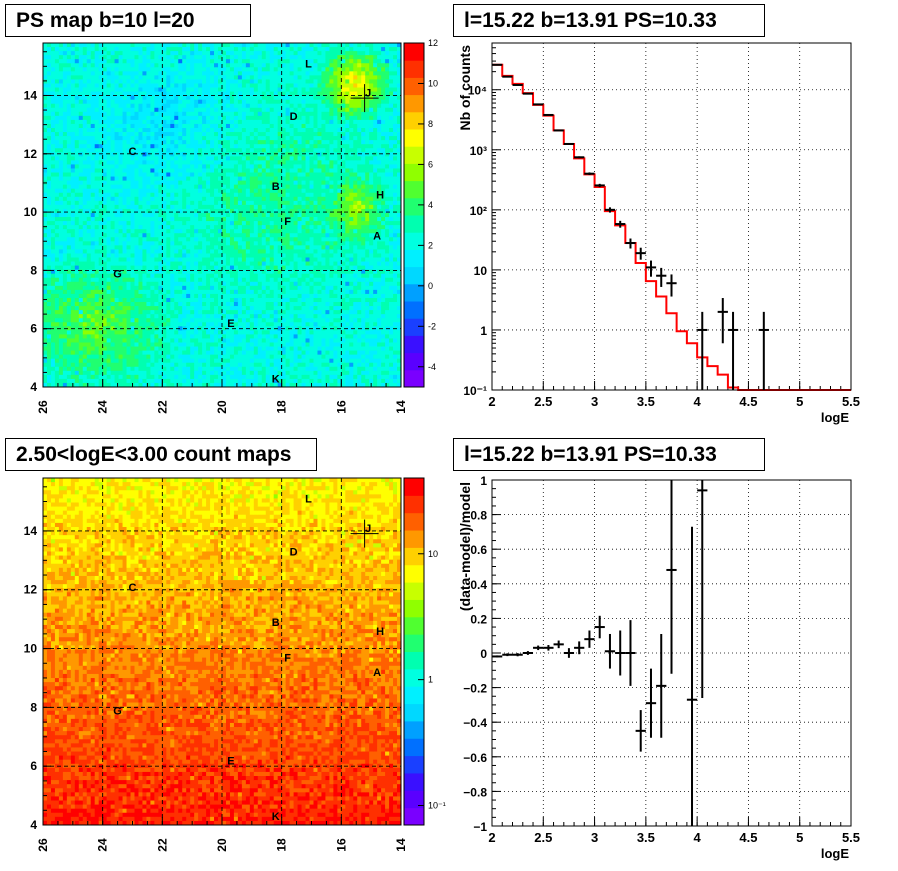 Image resolution: width=898 pixels, height=871 pixels. I want to click on residual-y-label: (data-model)/model, so click(465, 546).